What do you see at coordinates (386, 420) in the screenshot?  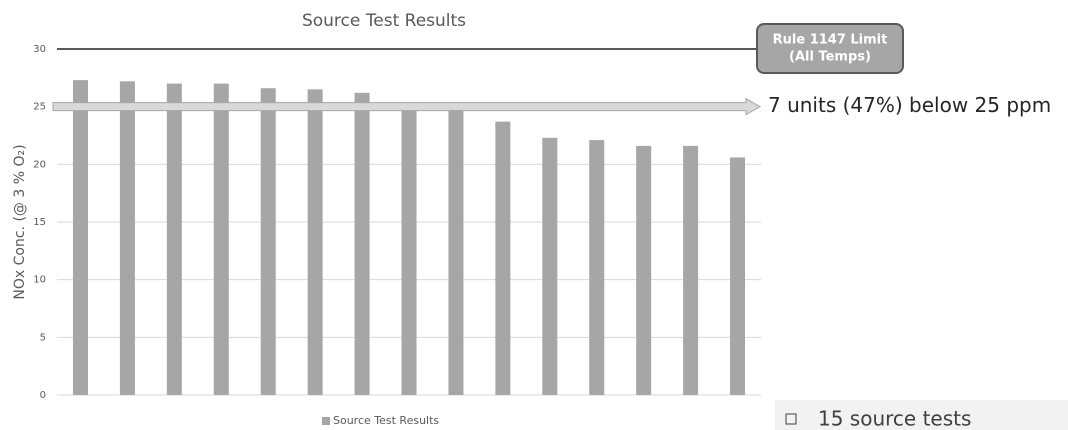 I see `legend-label: Source Test Results` at bounding box center [386, 420].